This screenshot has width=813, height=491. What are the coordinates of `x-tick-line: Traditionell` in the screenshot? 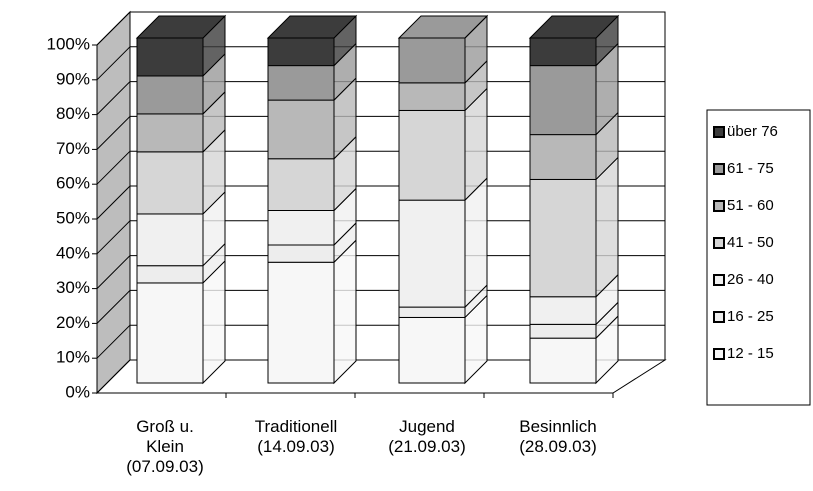 It's located at (296, 426).